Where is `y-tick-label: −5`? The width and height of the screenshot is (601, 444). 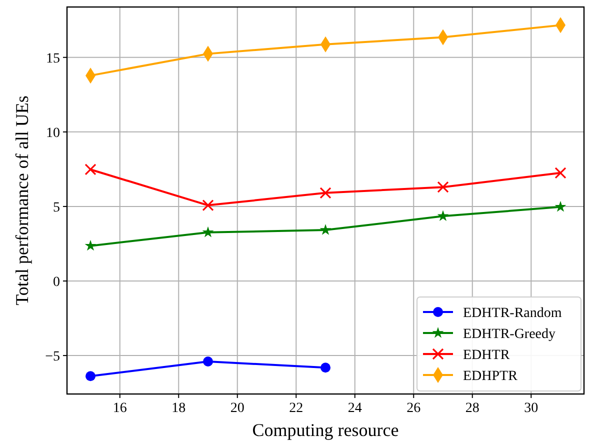
y-tick-label: −5 is located at coordinates (52, 357).